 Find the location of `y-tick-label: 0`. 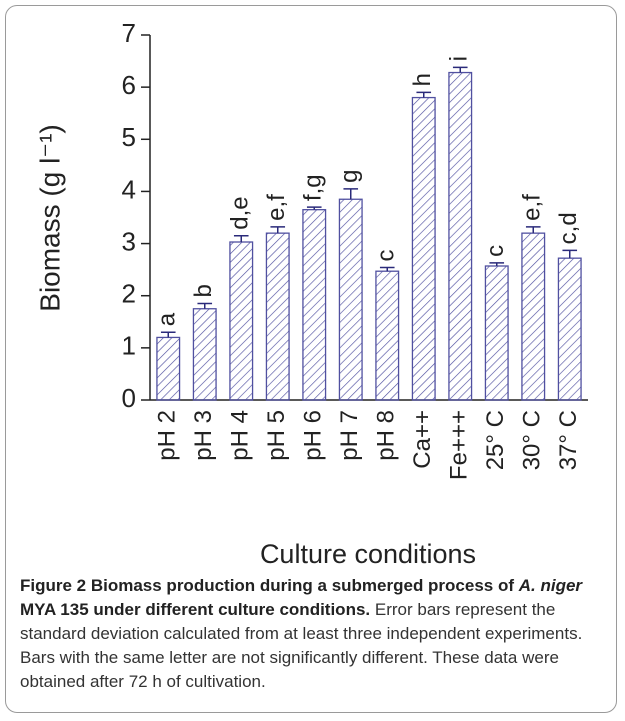

y-tick-label: 0 is located at coordinates (129, 398).